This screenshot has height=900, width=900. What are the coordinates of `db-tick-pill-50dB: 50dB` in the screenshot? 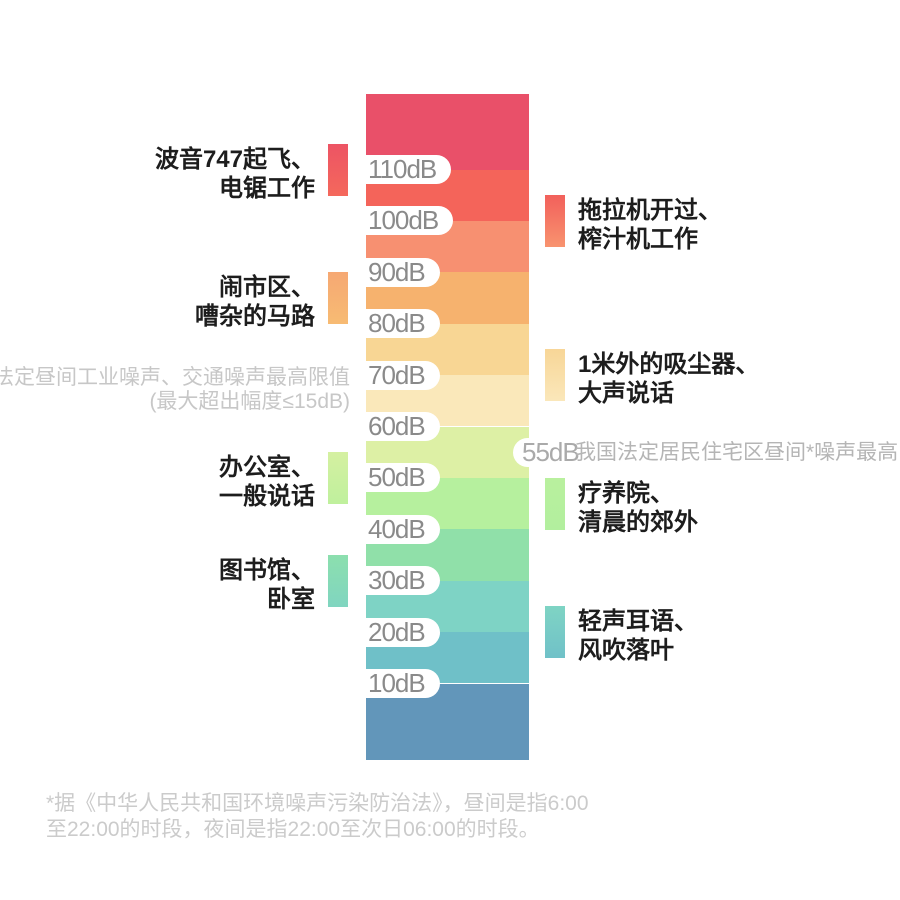 It's located at (395, 478).